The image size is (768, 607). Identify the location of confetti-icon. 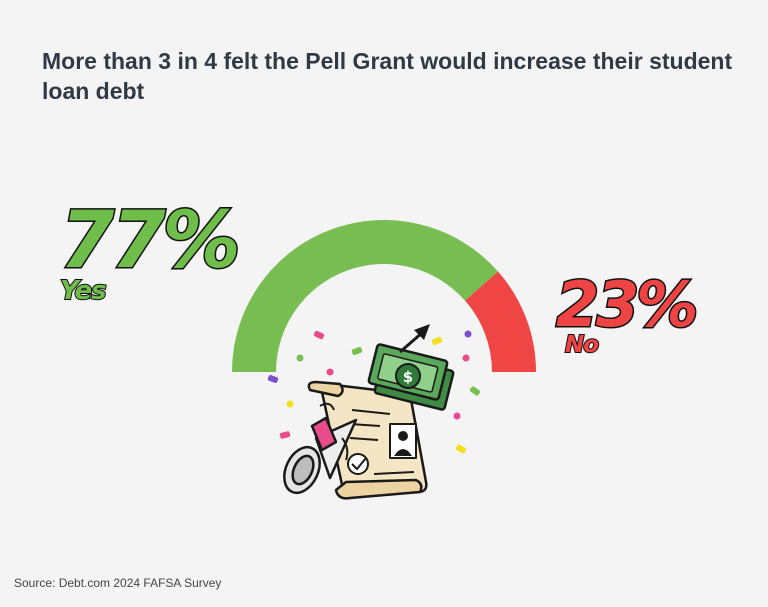
(374, 392).